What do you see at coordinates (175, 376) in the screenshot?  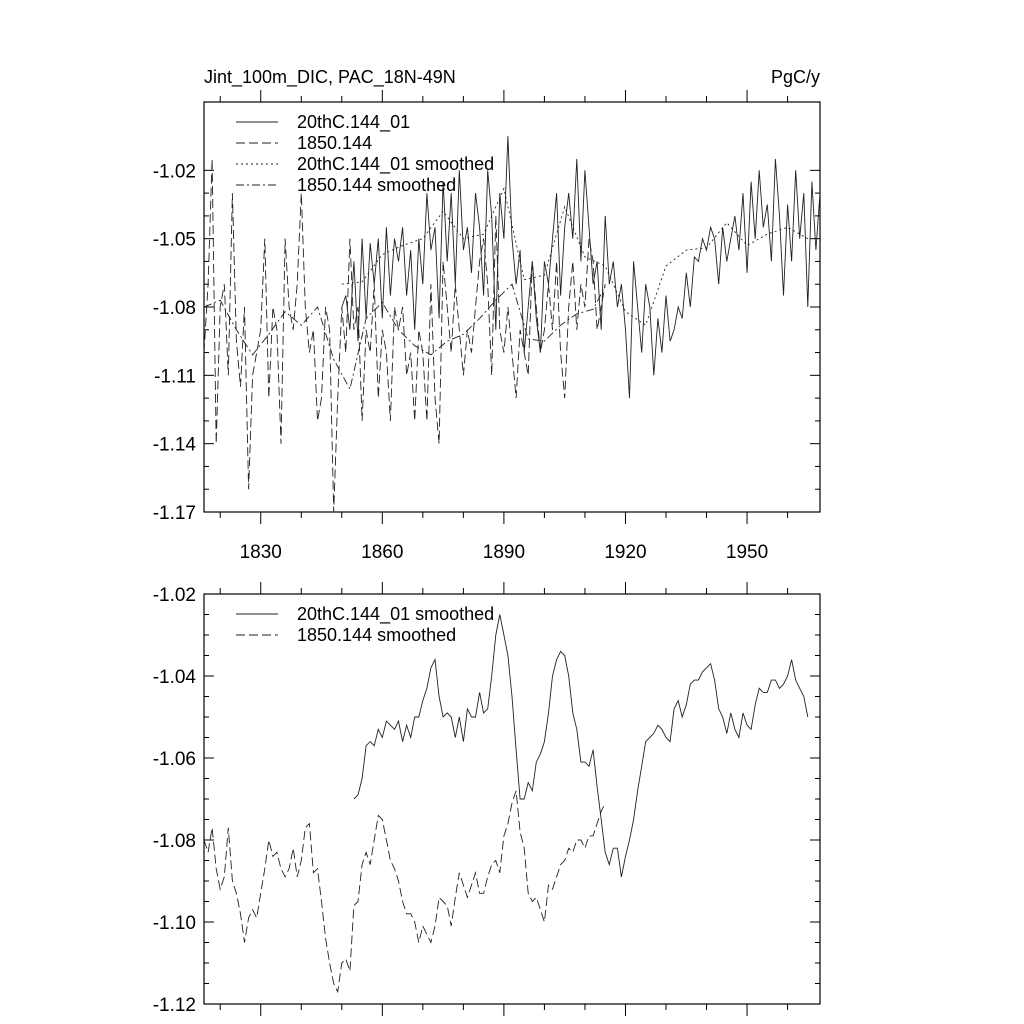 I see `y-tick-label: -1.11` at bounding box center [175, 376].